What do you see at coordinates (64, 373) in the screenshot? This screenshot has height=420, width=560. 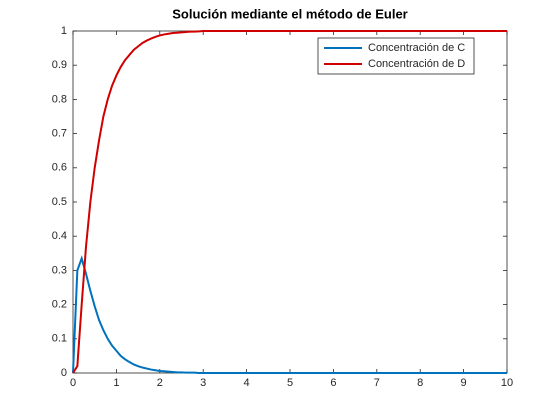 I see `y-tick-label: 0` at bounding box center [64, 373].